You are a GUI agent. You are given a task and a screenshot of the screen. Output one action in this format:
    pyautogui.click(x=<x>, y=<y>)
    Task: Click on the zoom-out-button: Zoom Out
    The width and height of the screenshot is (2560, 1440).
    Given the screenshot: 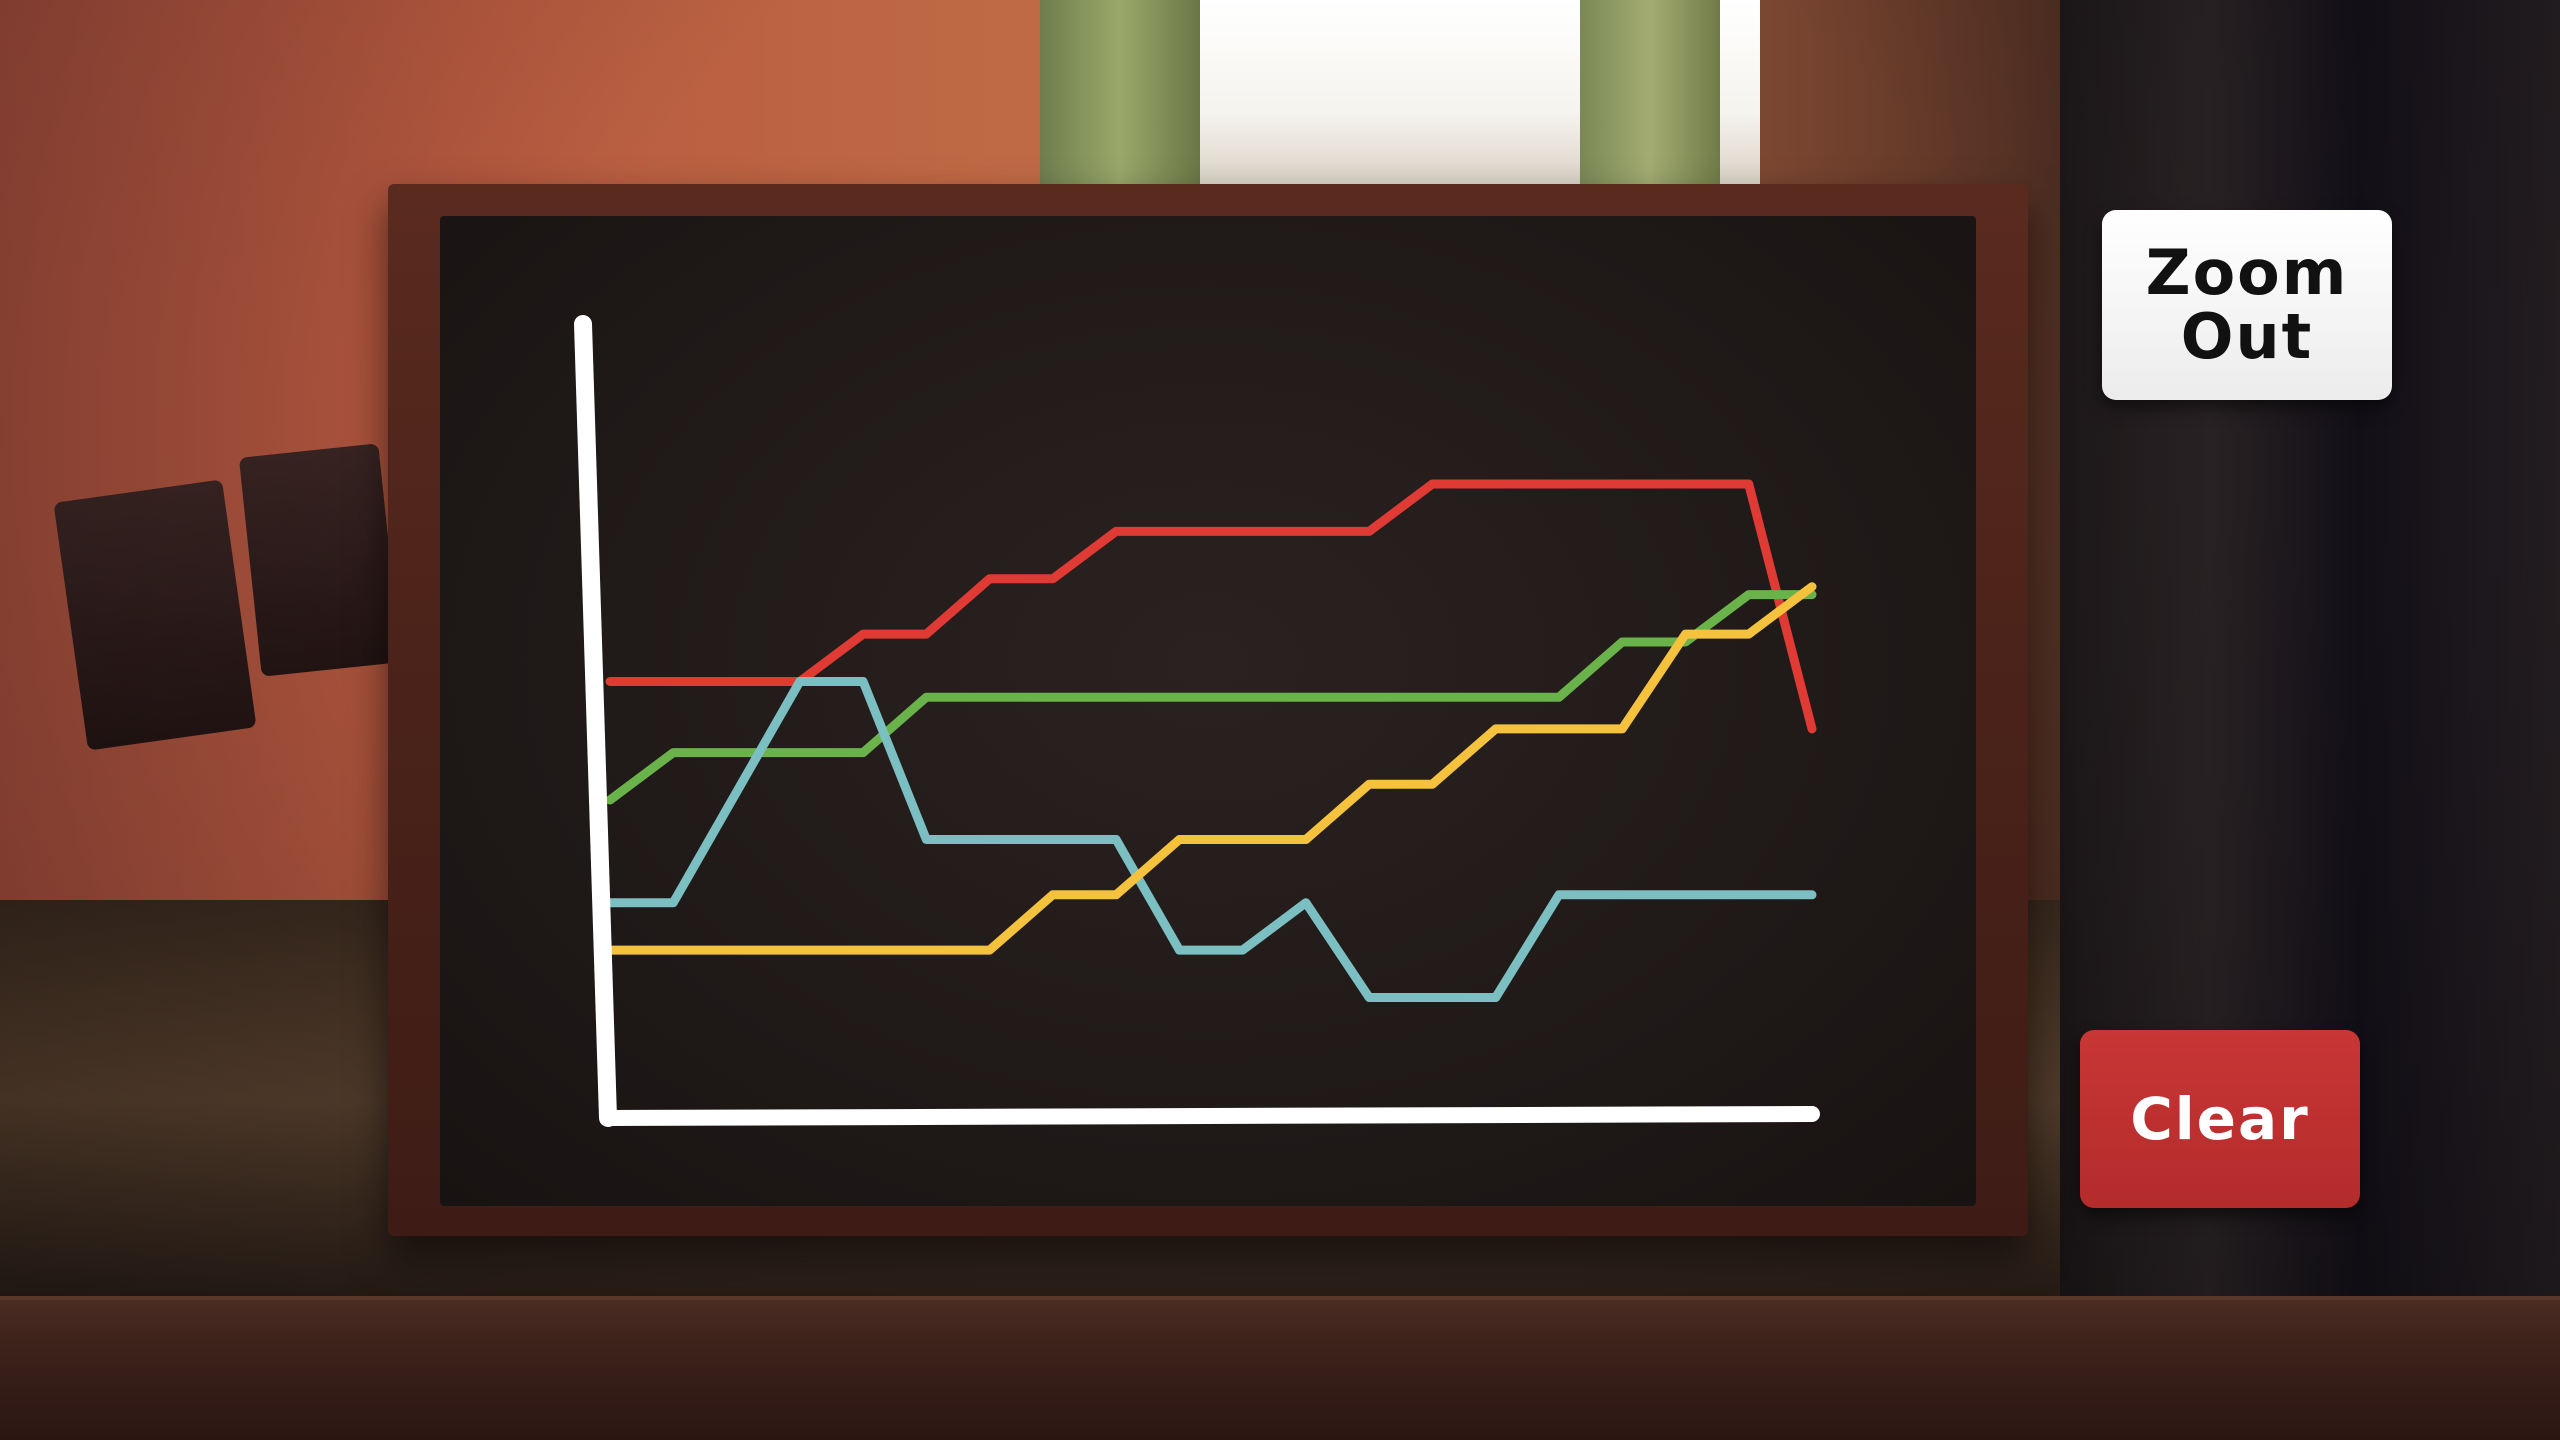 What is the action you would take?
    pyautogui.click(x=2247, y=305)
    